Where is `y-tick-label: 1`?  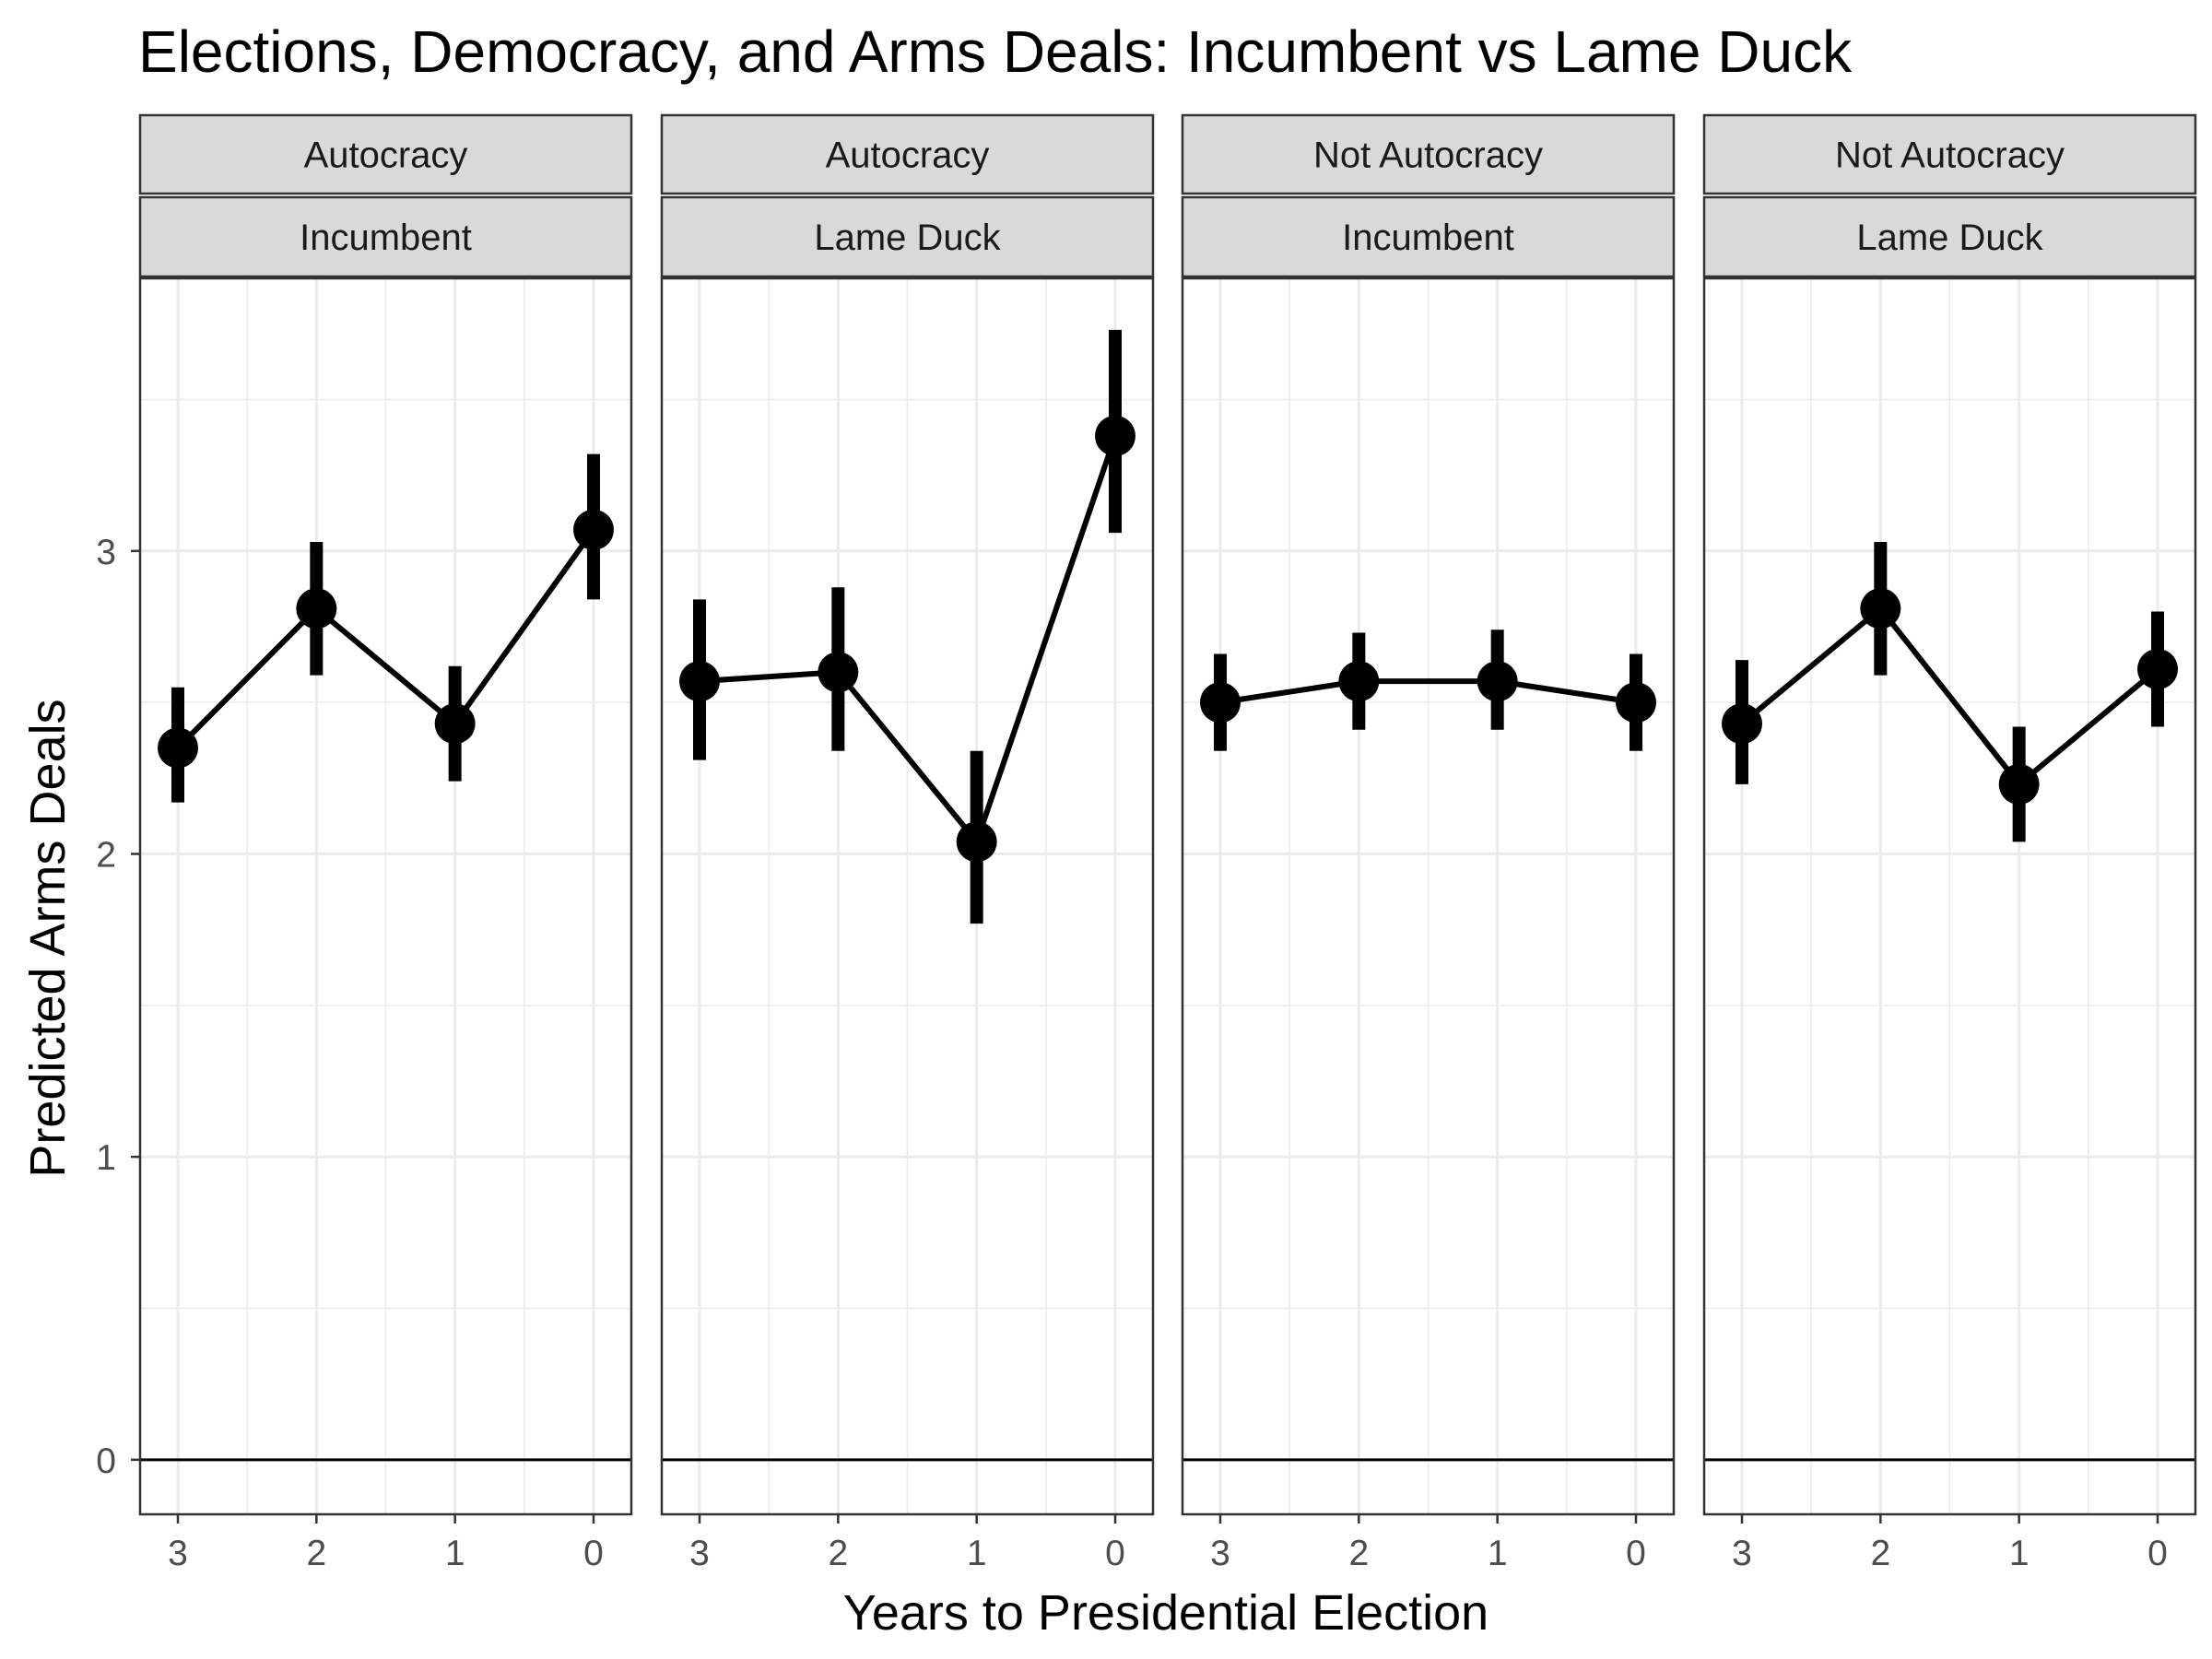
y-tick-label: 1 is located at coordinates (106, 1158).